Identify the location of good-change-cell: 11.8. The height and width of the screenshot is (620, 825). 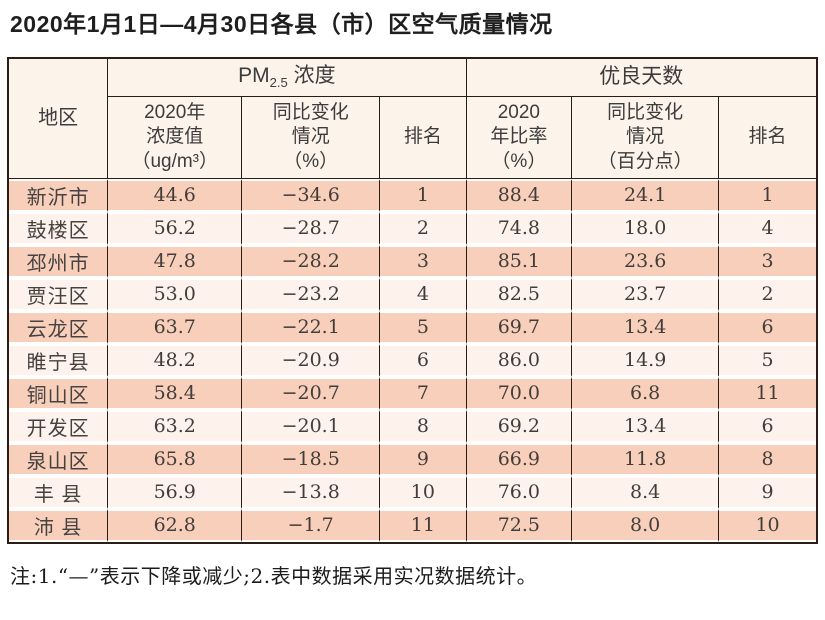
(646, 459).